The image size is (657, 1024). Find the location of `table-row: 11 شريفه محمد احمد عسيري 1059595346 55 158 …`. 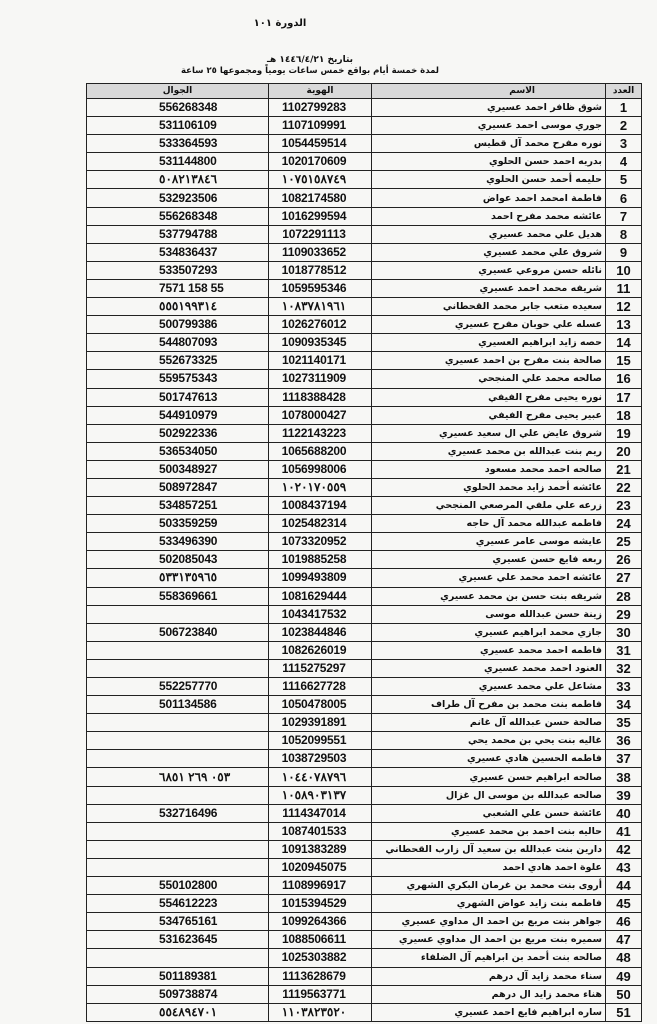

table-row: 11 شريفه محمد احمد عسيري 1059595346 55 158 … is located at coordinates (364, 288).